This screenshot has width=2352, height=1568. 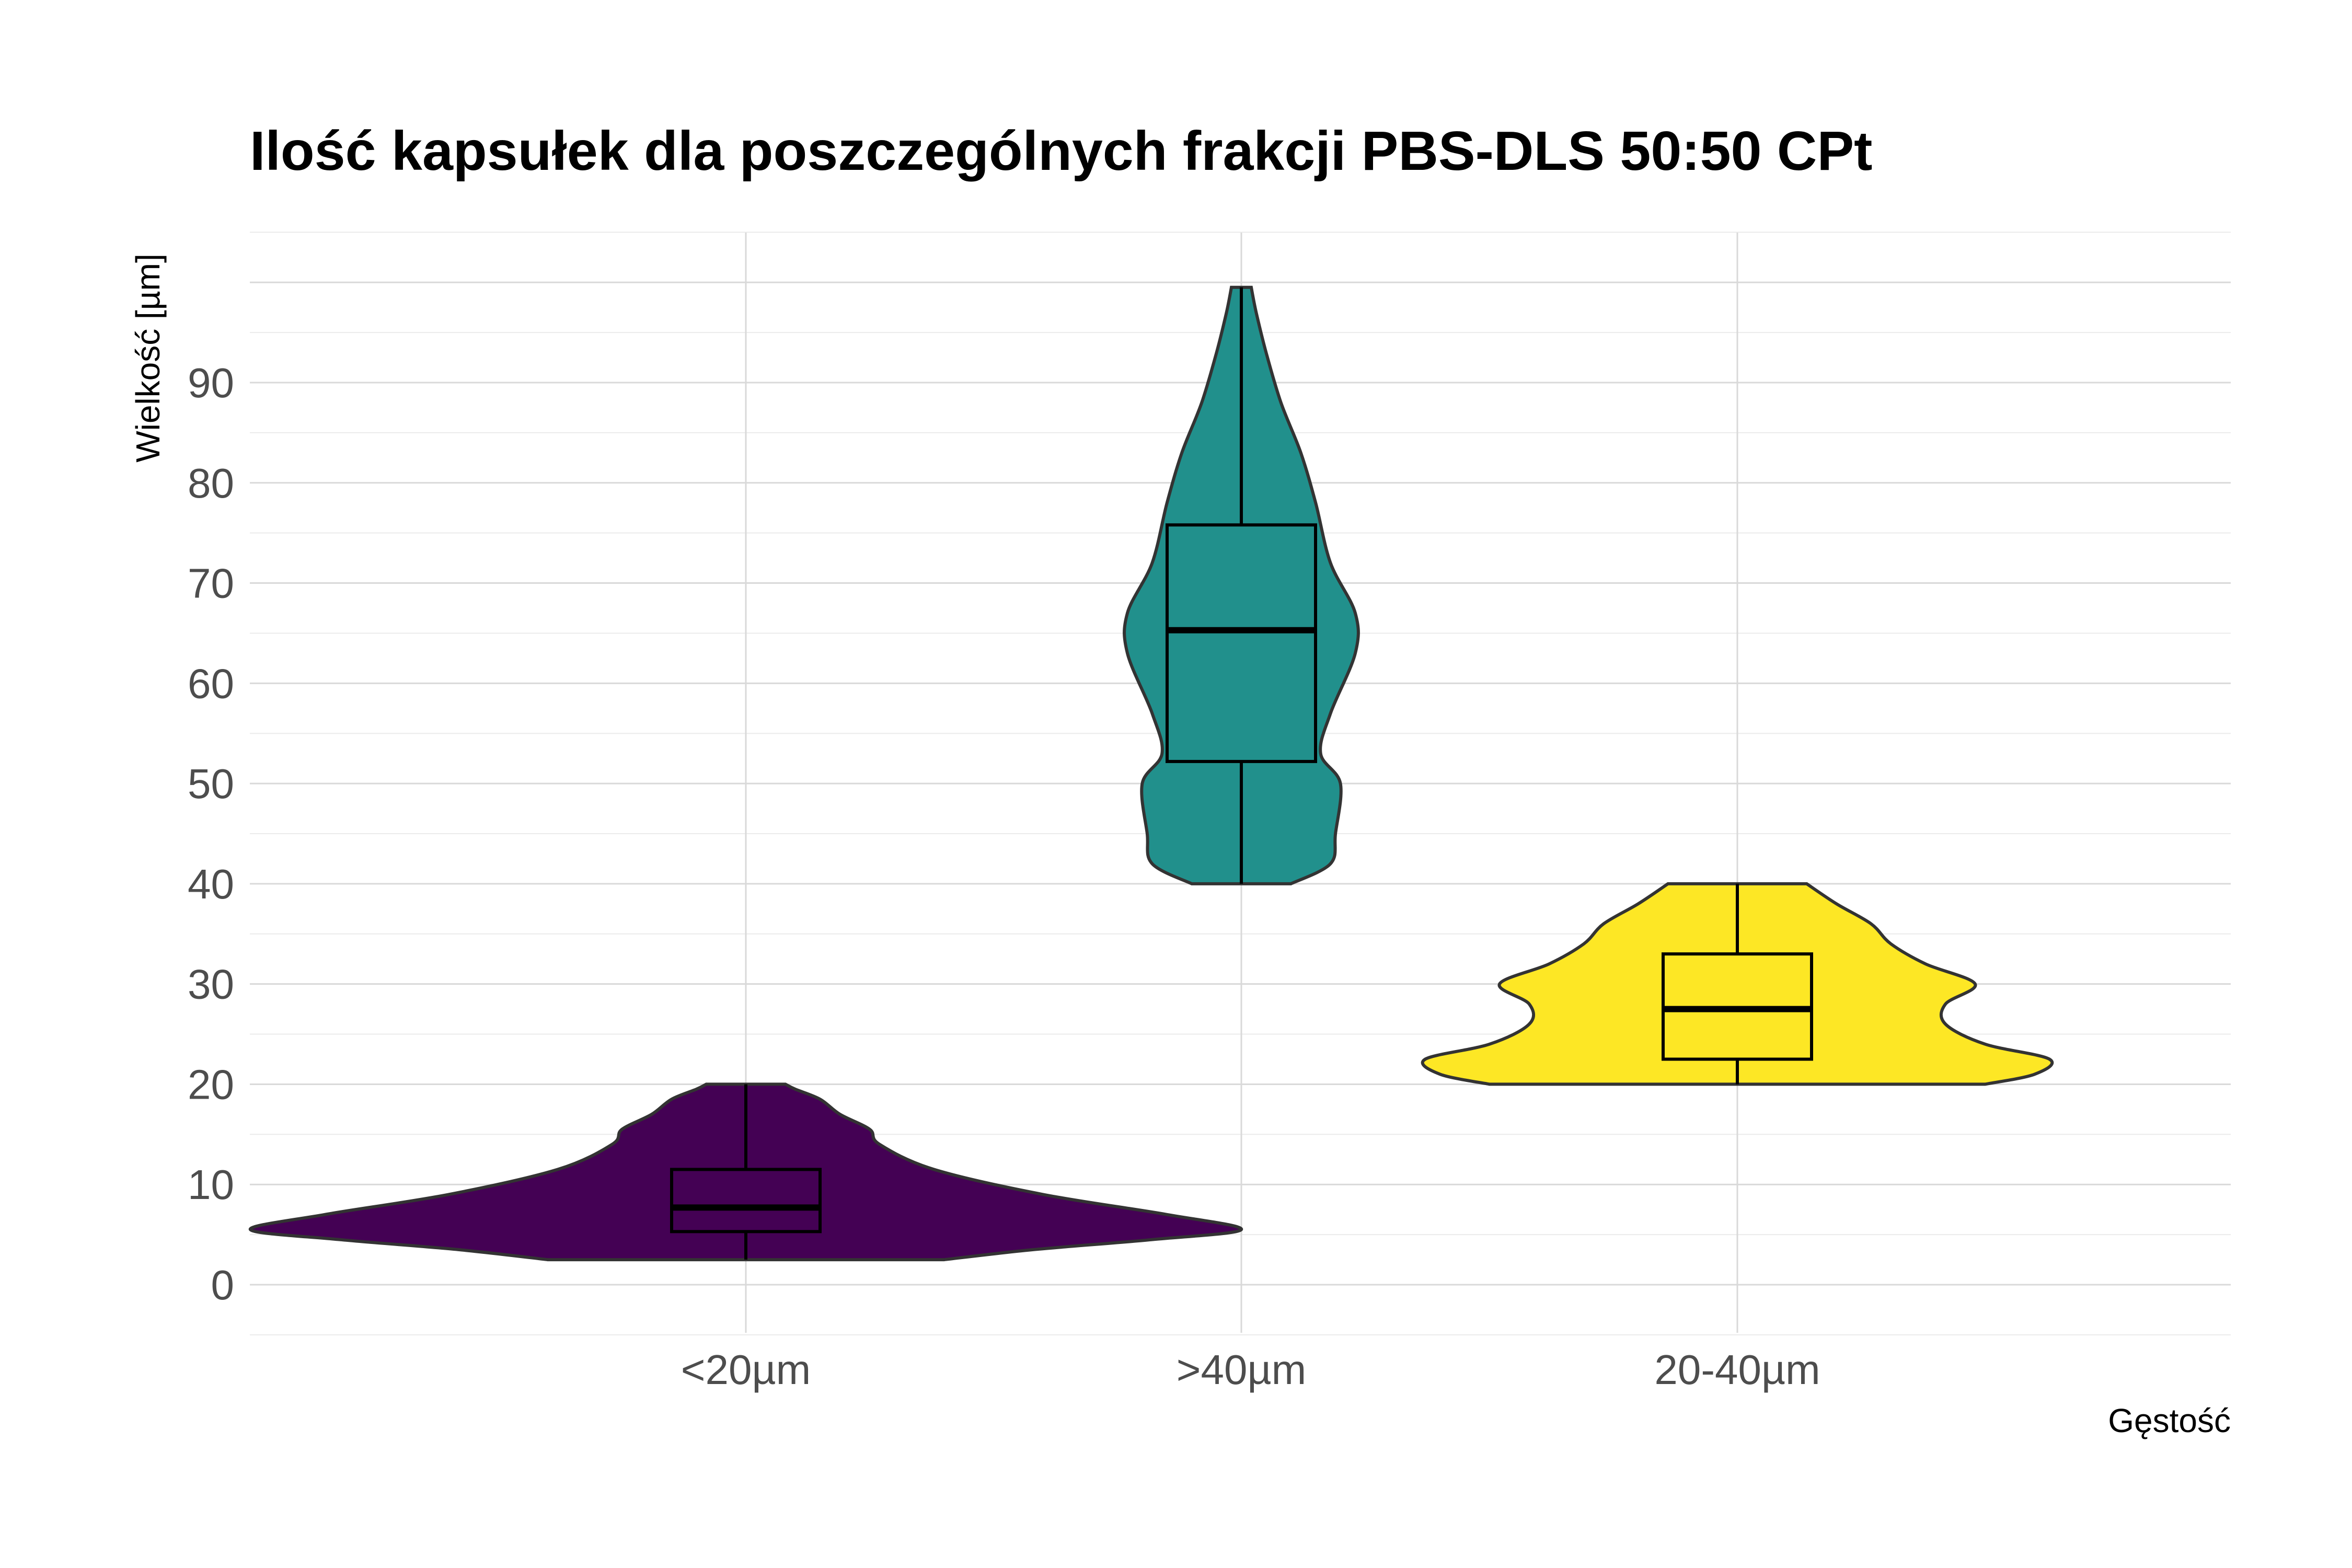 What do you see at coordinates (211, 683) in the screenshot?
I see `y-tick-label-60: 60` at bounding box center [211, 683].